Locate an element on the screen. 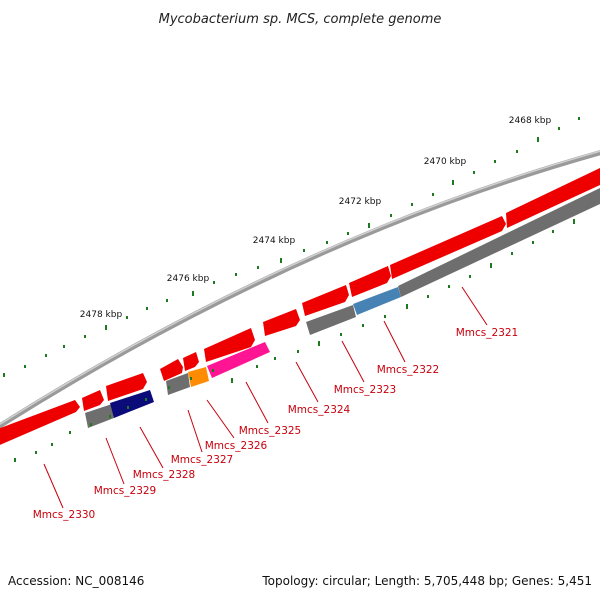 This screenshot has width=600, height=600. kbp-label-2472: 2472 kbp is located at coordinates (360, 202).